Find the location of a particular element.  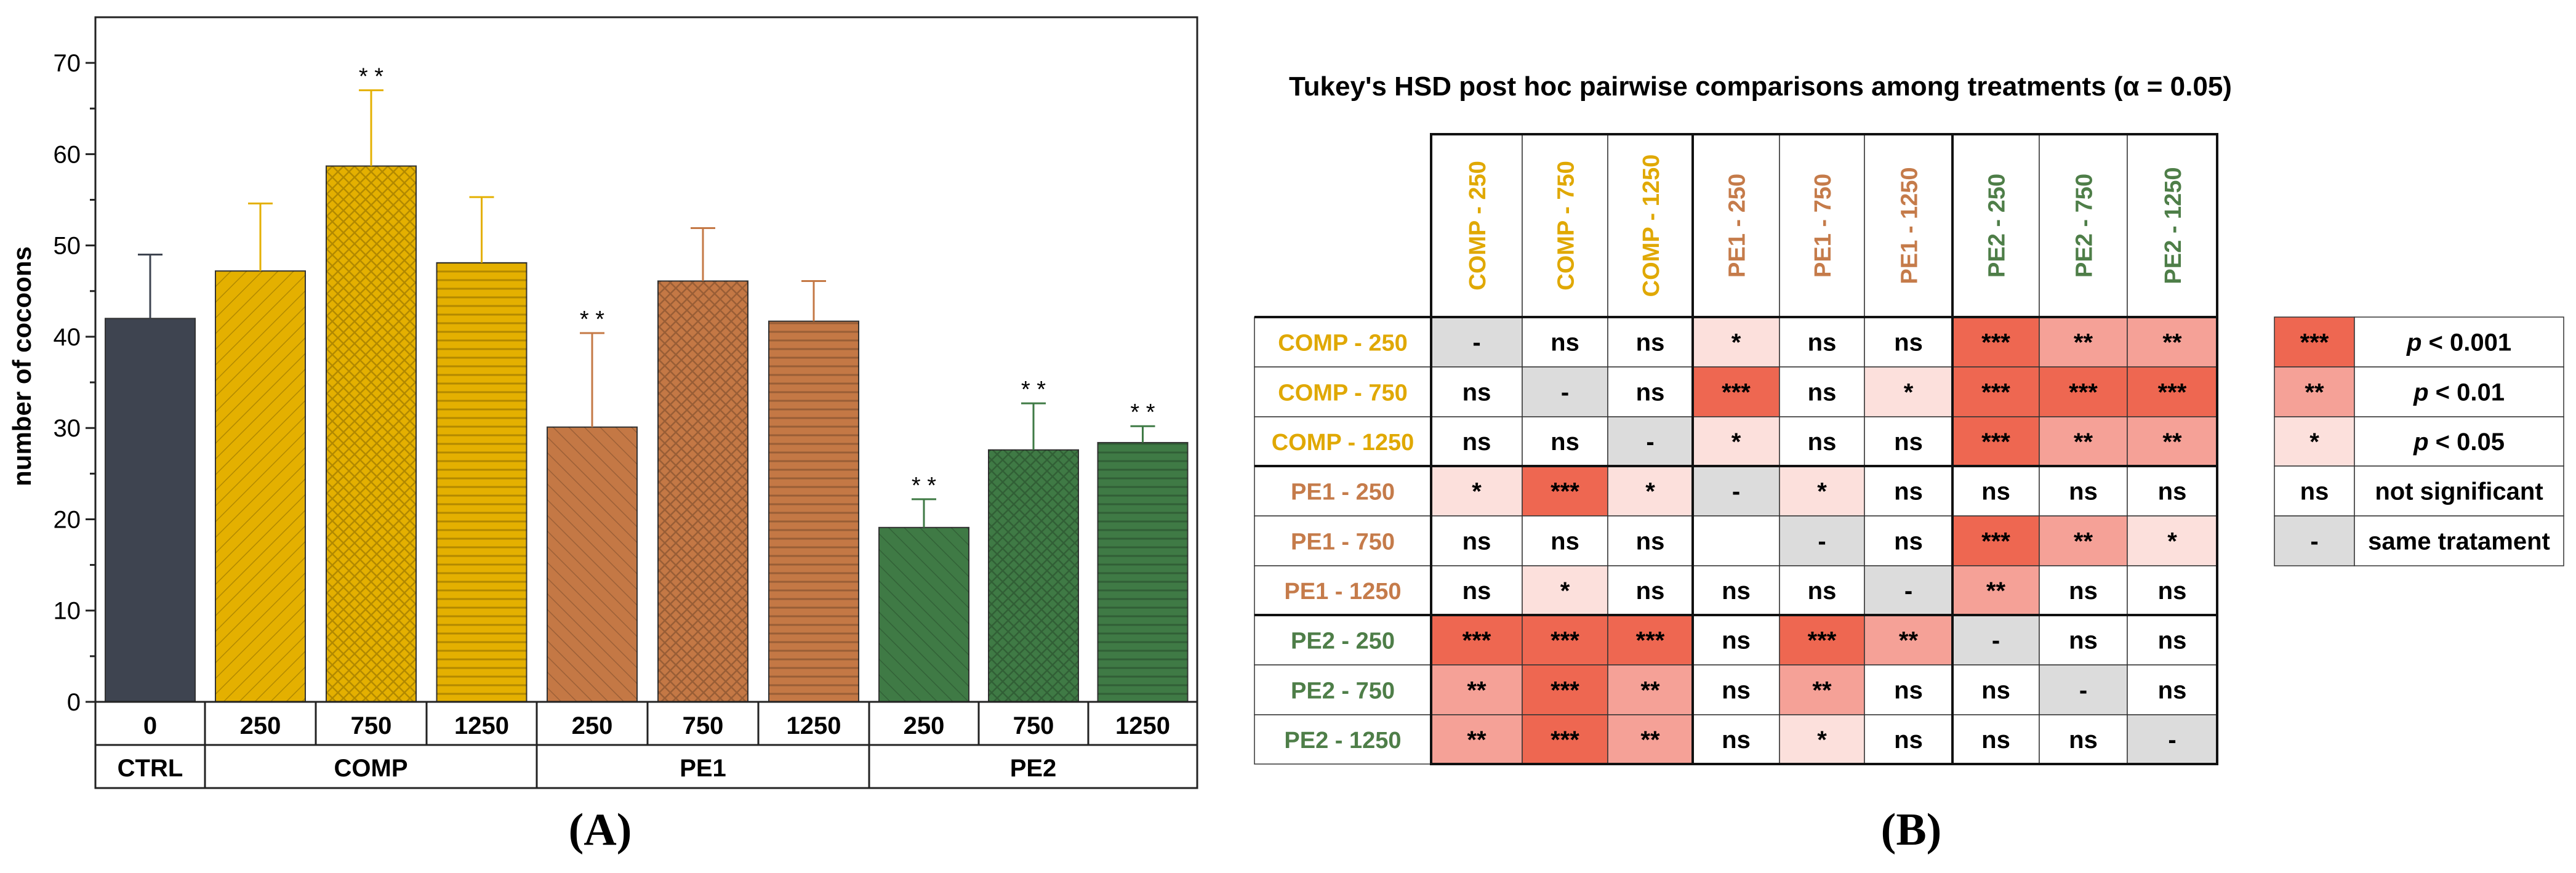

row-label: PE1 - 250 is located at coordinates (1343, 492).